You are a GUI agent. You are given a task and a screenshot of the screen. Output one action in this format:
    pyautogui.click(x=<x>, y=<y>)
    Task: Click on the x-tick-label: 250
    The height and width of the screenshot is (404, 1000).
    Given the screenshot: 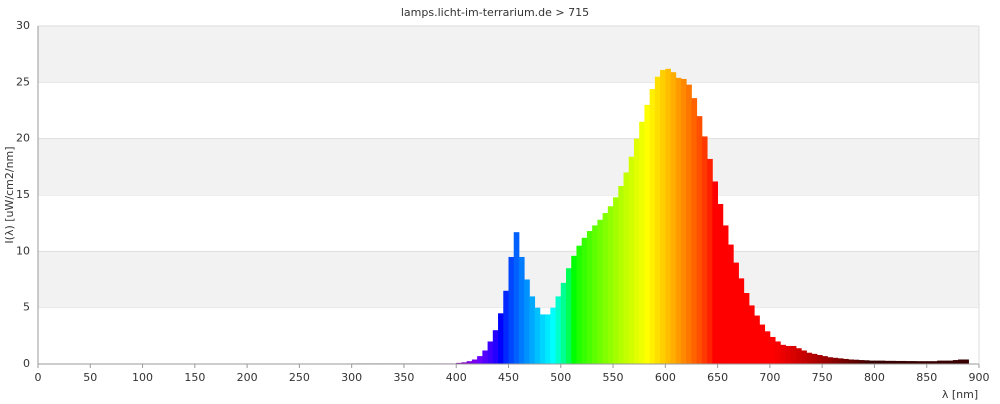 What is the action you would take?
    pyautogui.click(x=299, y=377)
    